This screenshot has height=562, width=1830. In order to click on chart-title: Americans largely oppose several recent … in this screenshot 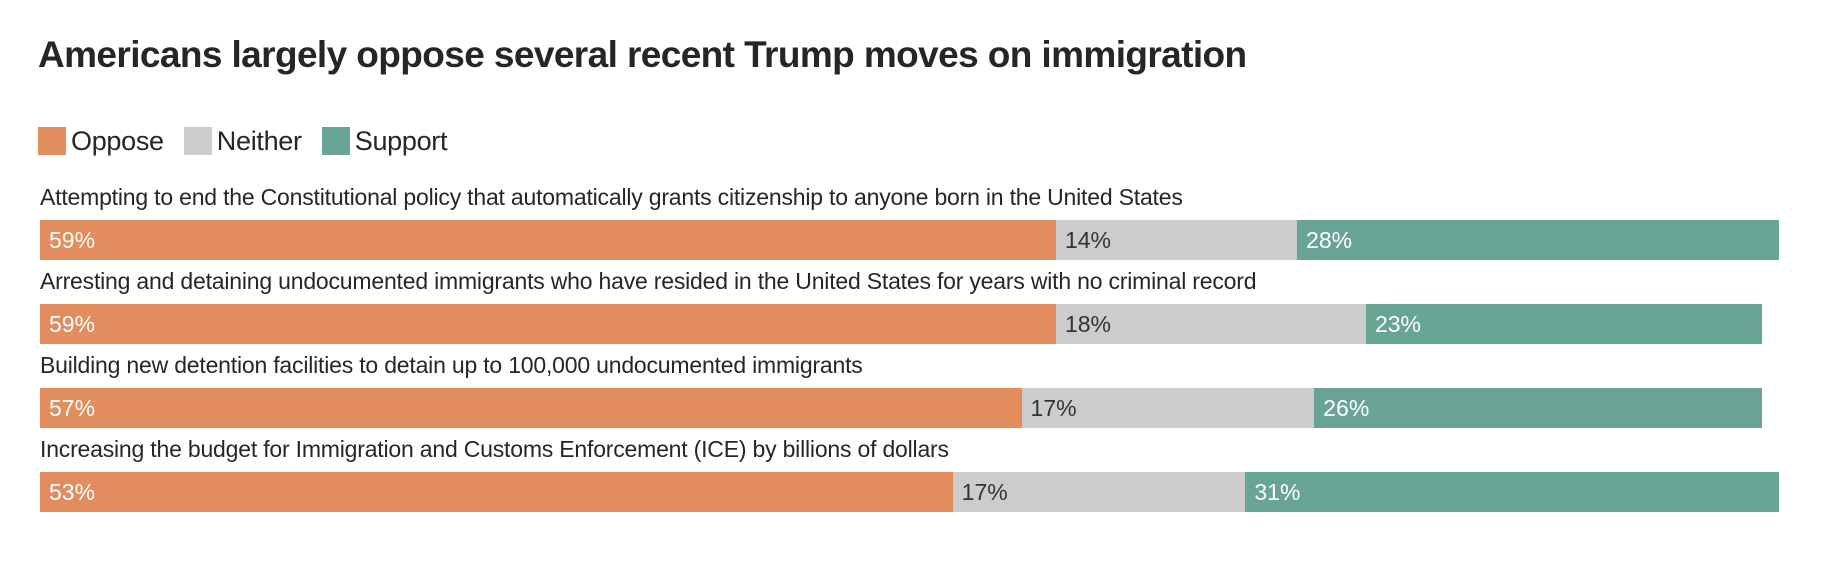, I will do `click(642, 54)`.